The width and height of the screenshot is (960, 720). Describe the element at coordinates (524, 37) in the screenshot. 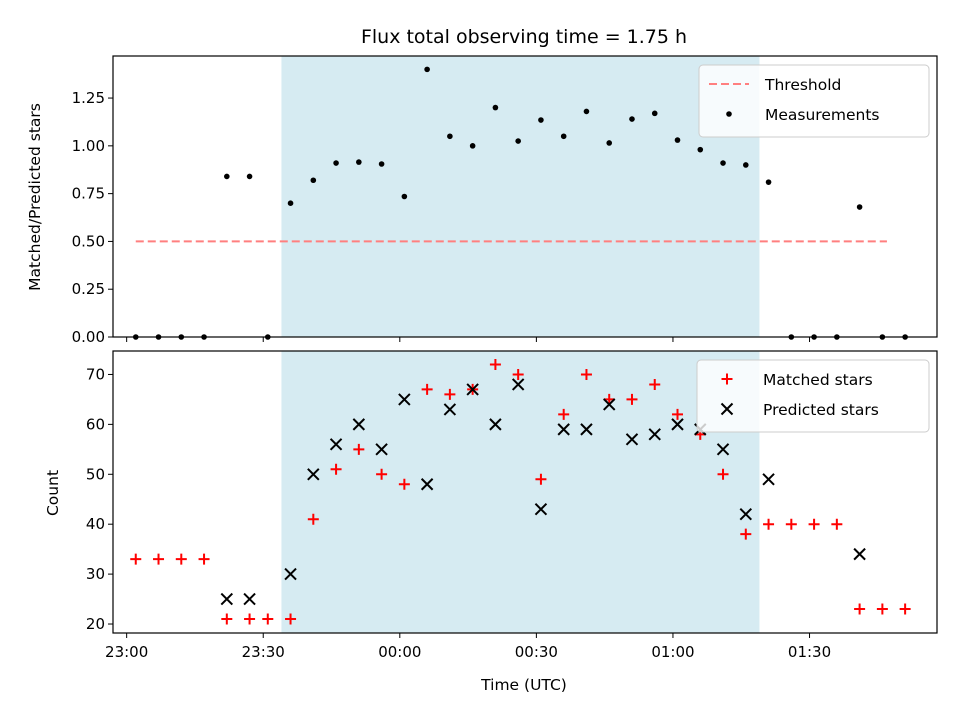

I see `chart-title: Flux total observing time = 1.75 h` at that location.